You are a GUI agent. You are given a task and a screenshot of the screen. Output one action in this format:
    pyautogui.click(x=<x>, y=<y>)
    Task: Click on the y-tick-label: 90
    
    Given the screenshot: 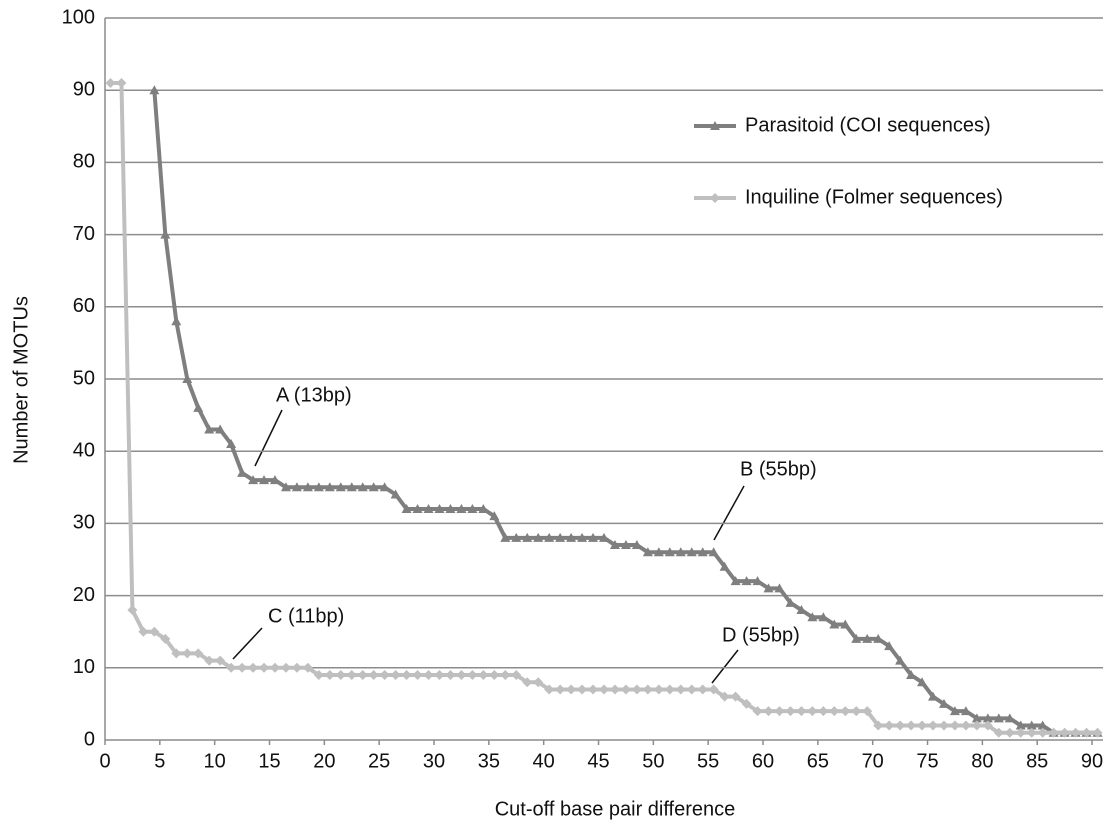 What is the action you would take?
    pyautogui.click(x=84, y=89)
    